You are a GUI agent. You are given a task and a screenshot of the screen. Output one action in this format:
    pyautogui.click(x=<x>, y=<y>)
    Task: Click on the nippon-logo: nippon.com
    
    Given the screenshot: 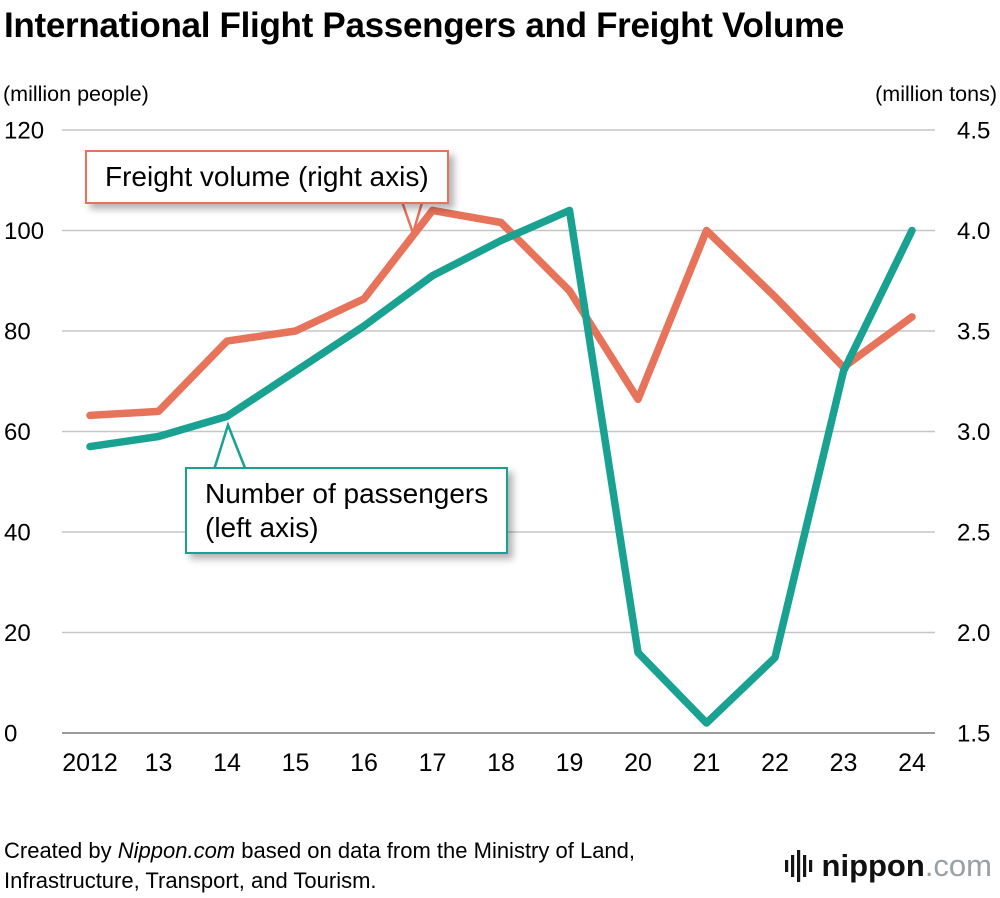 What is the action you would take?
    pyautogui.click(x=888, y=866)
    